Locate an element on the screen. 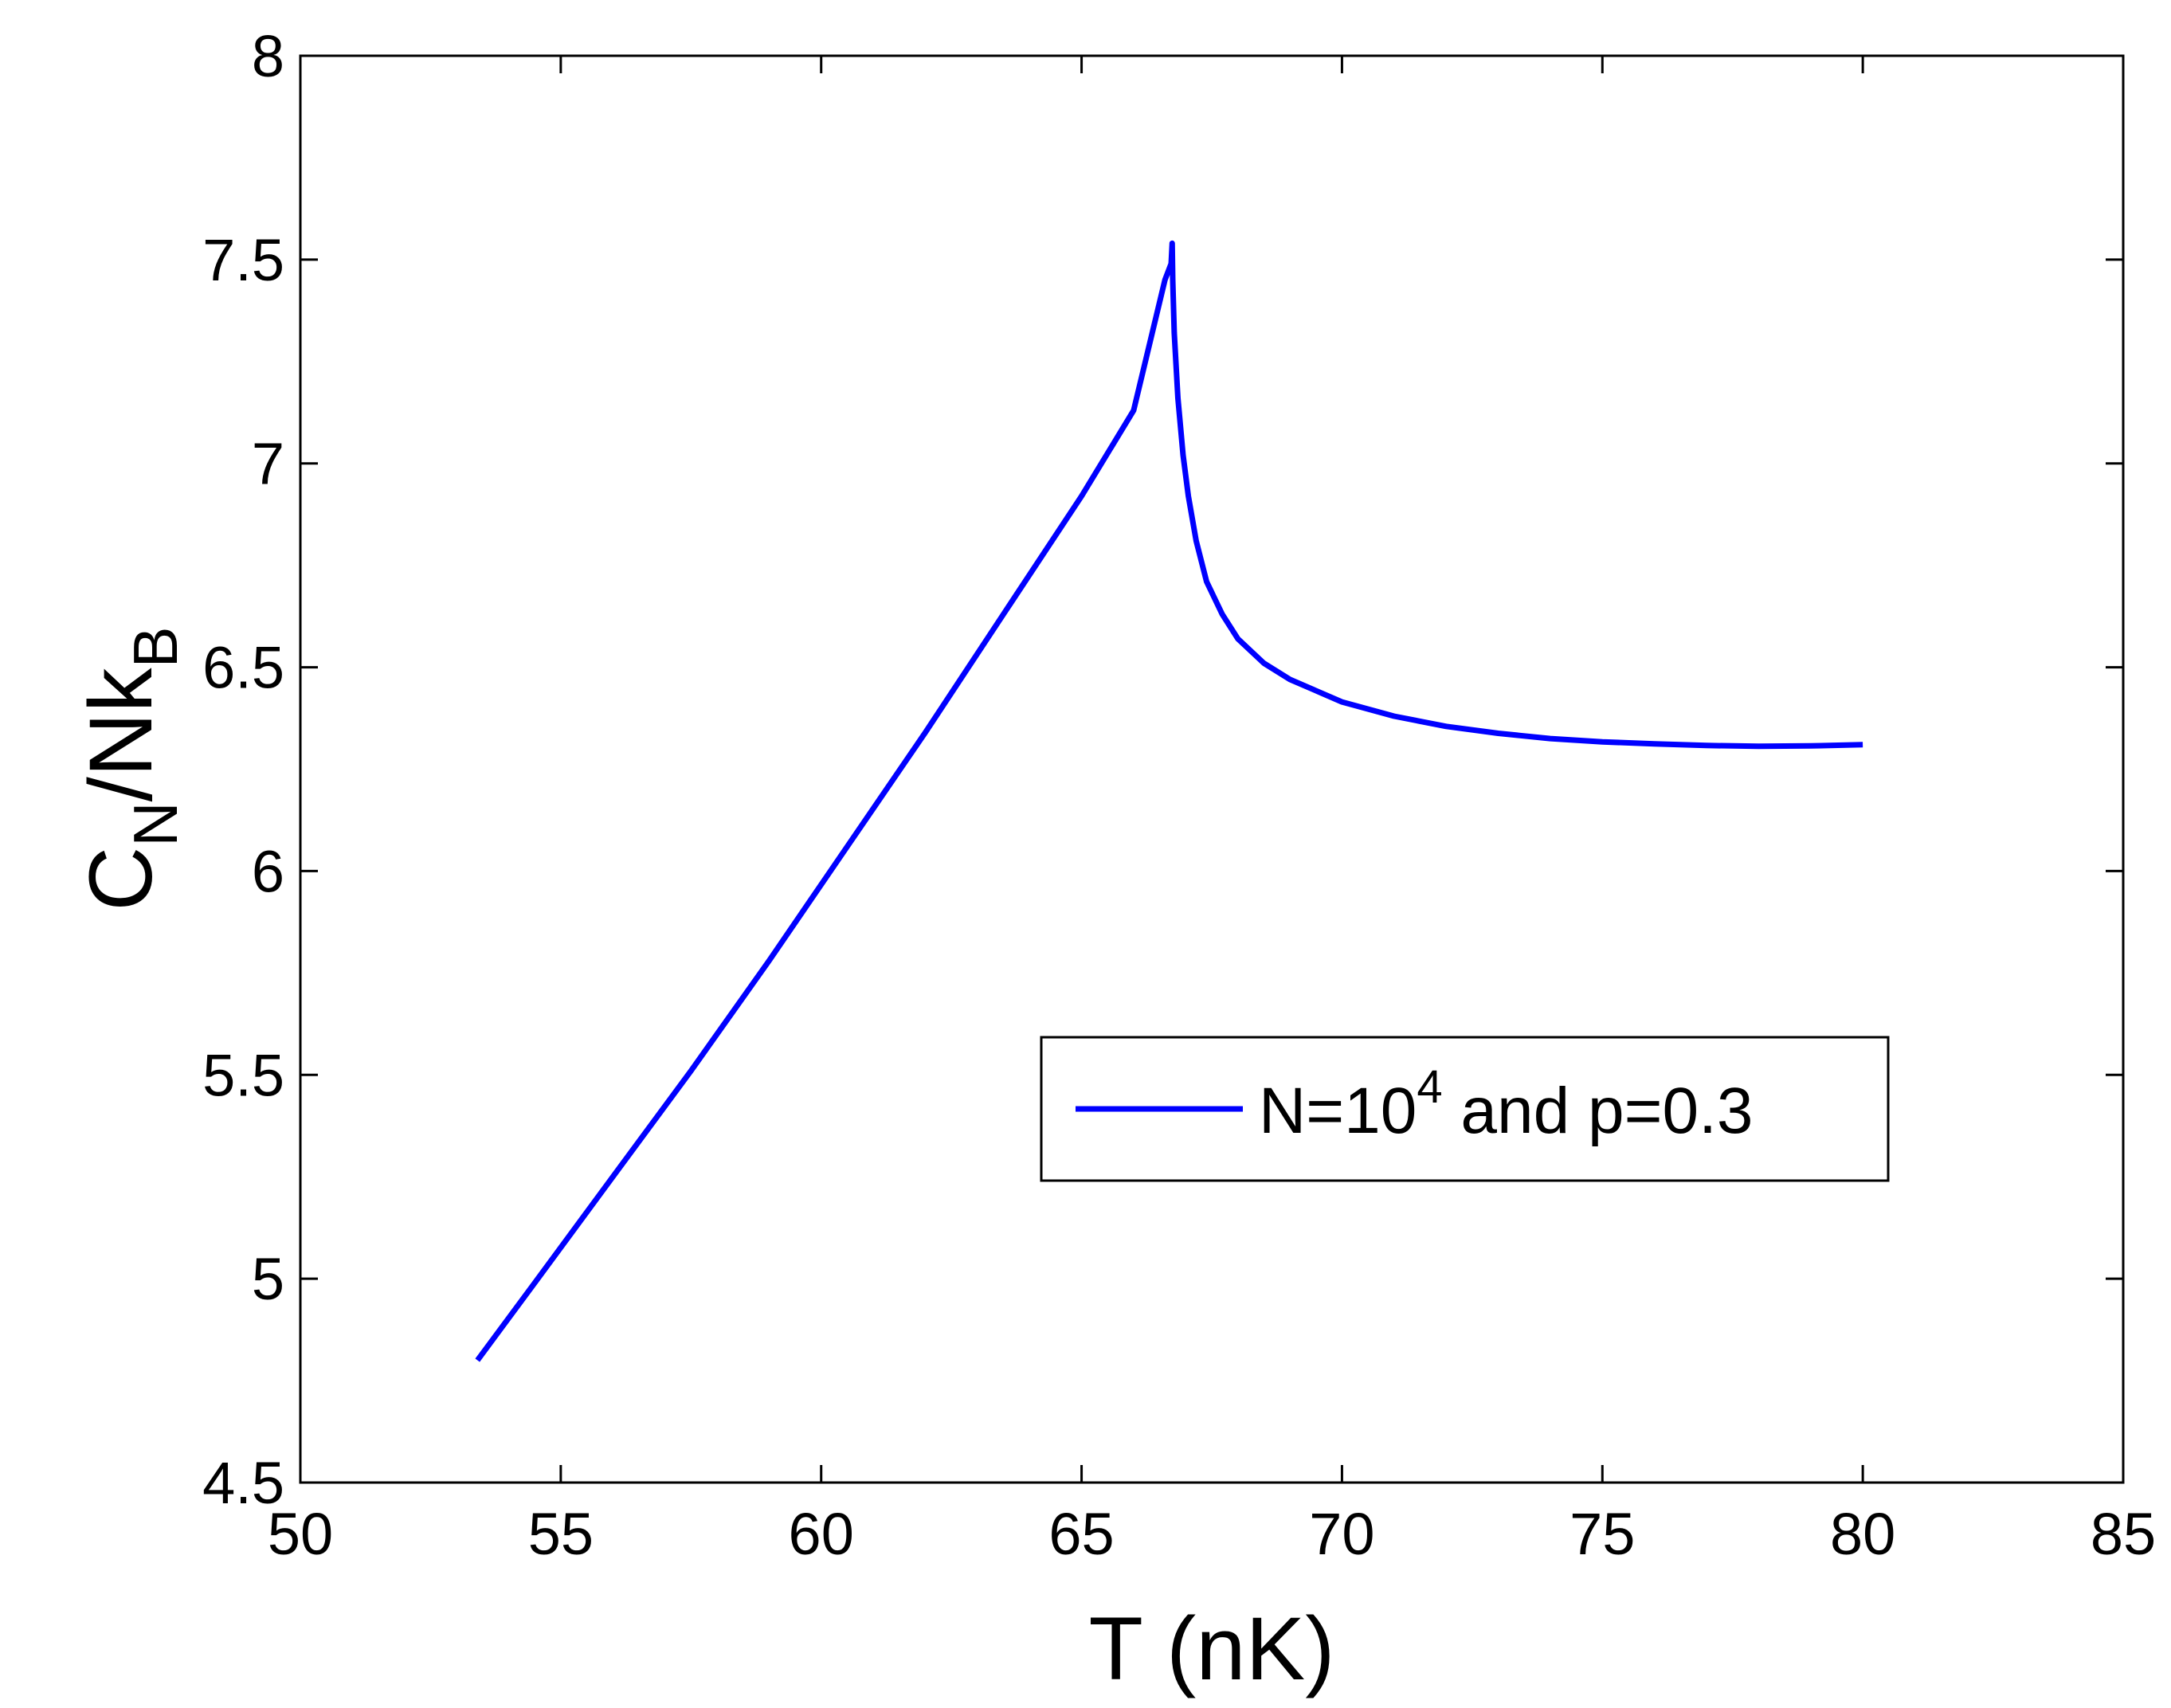 This screenshot has width=2171, height=1708. y-tick-label: 5.5 is located at coordinates (243, 1075).